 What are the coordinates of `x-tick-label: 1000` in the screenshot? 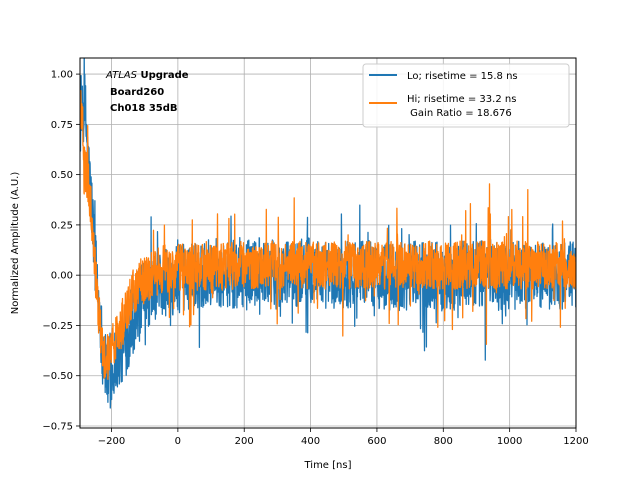 It's located at (509, 441).